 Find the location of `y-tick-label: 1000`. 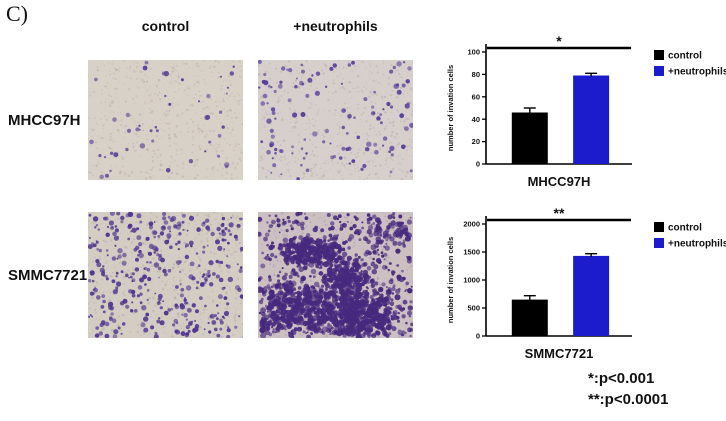

y-tick-label: 1000 is located at coordinates (471, 280).